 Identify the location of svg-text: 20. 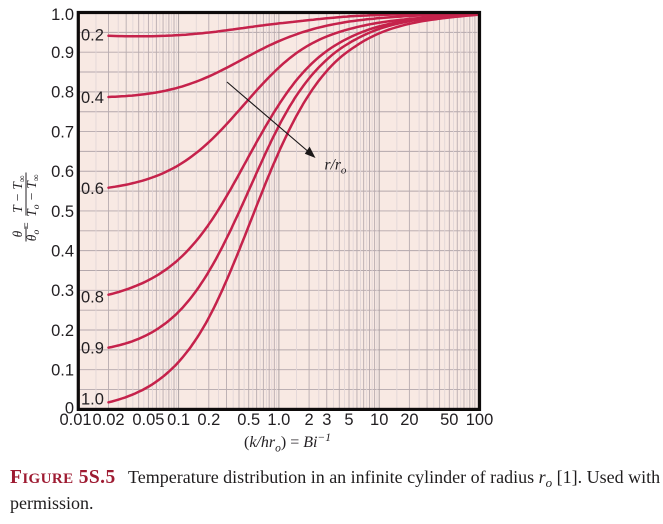
(409, 420).